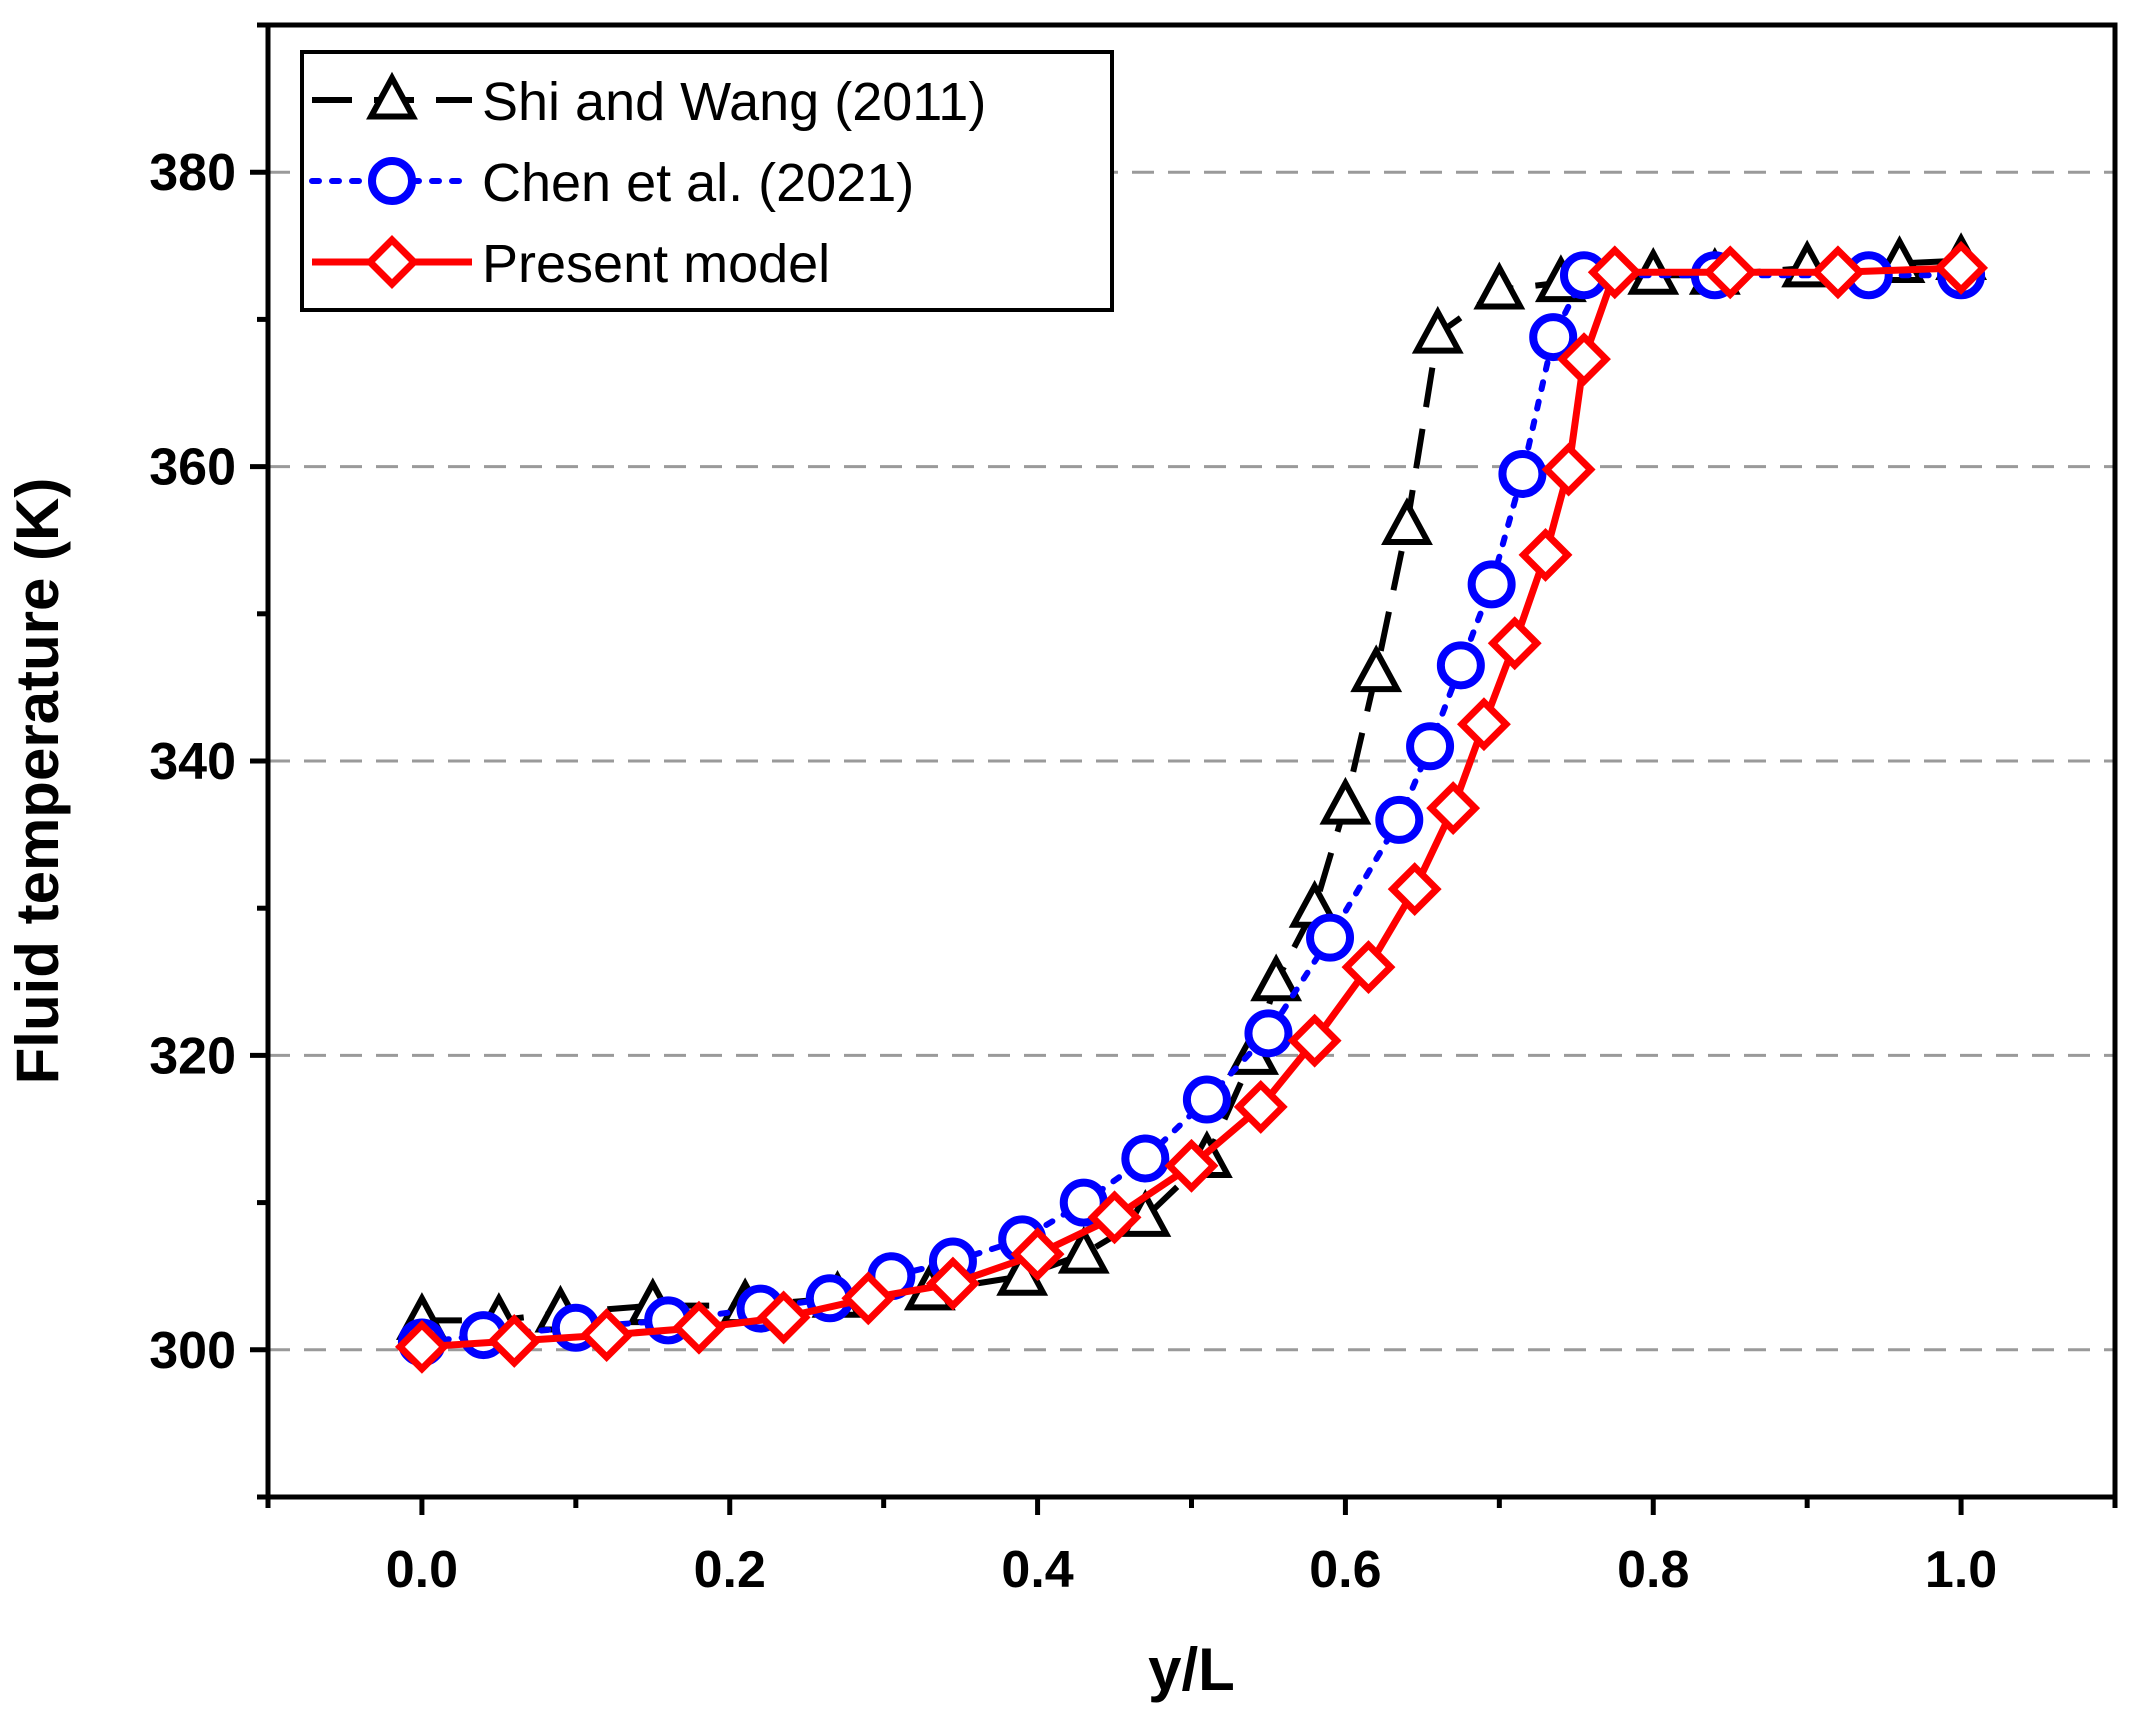 The width and height of the screenshot is (2142, 1733). What do you see at coordinates (37, 781) in the screenshot?
I see `y-axis-label: Fluid temperature (K)` at bounding box center [37, 781].